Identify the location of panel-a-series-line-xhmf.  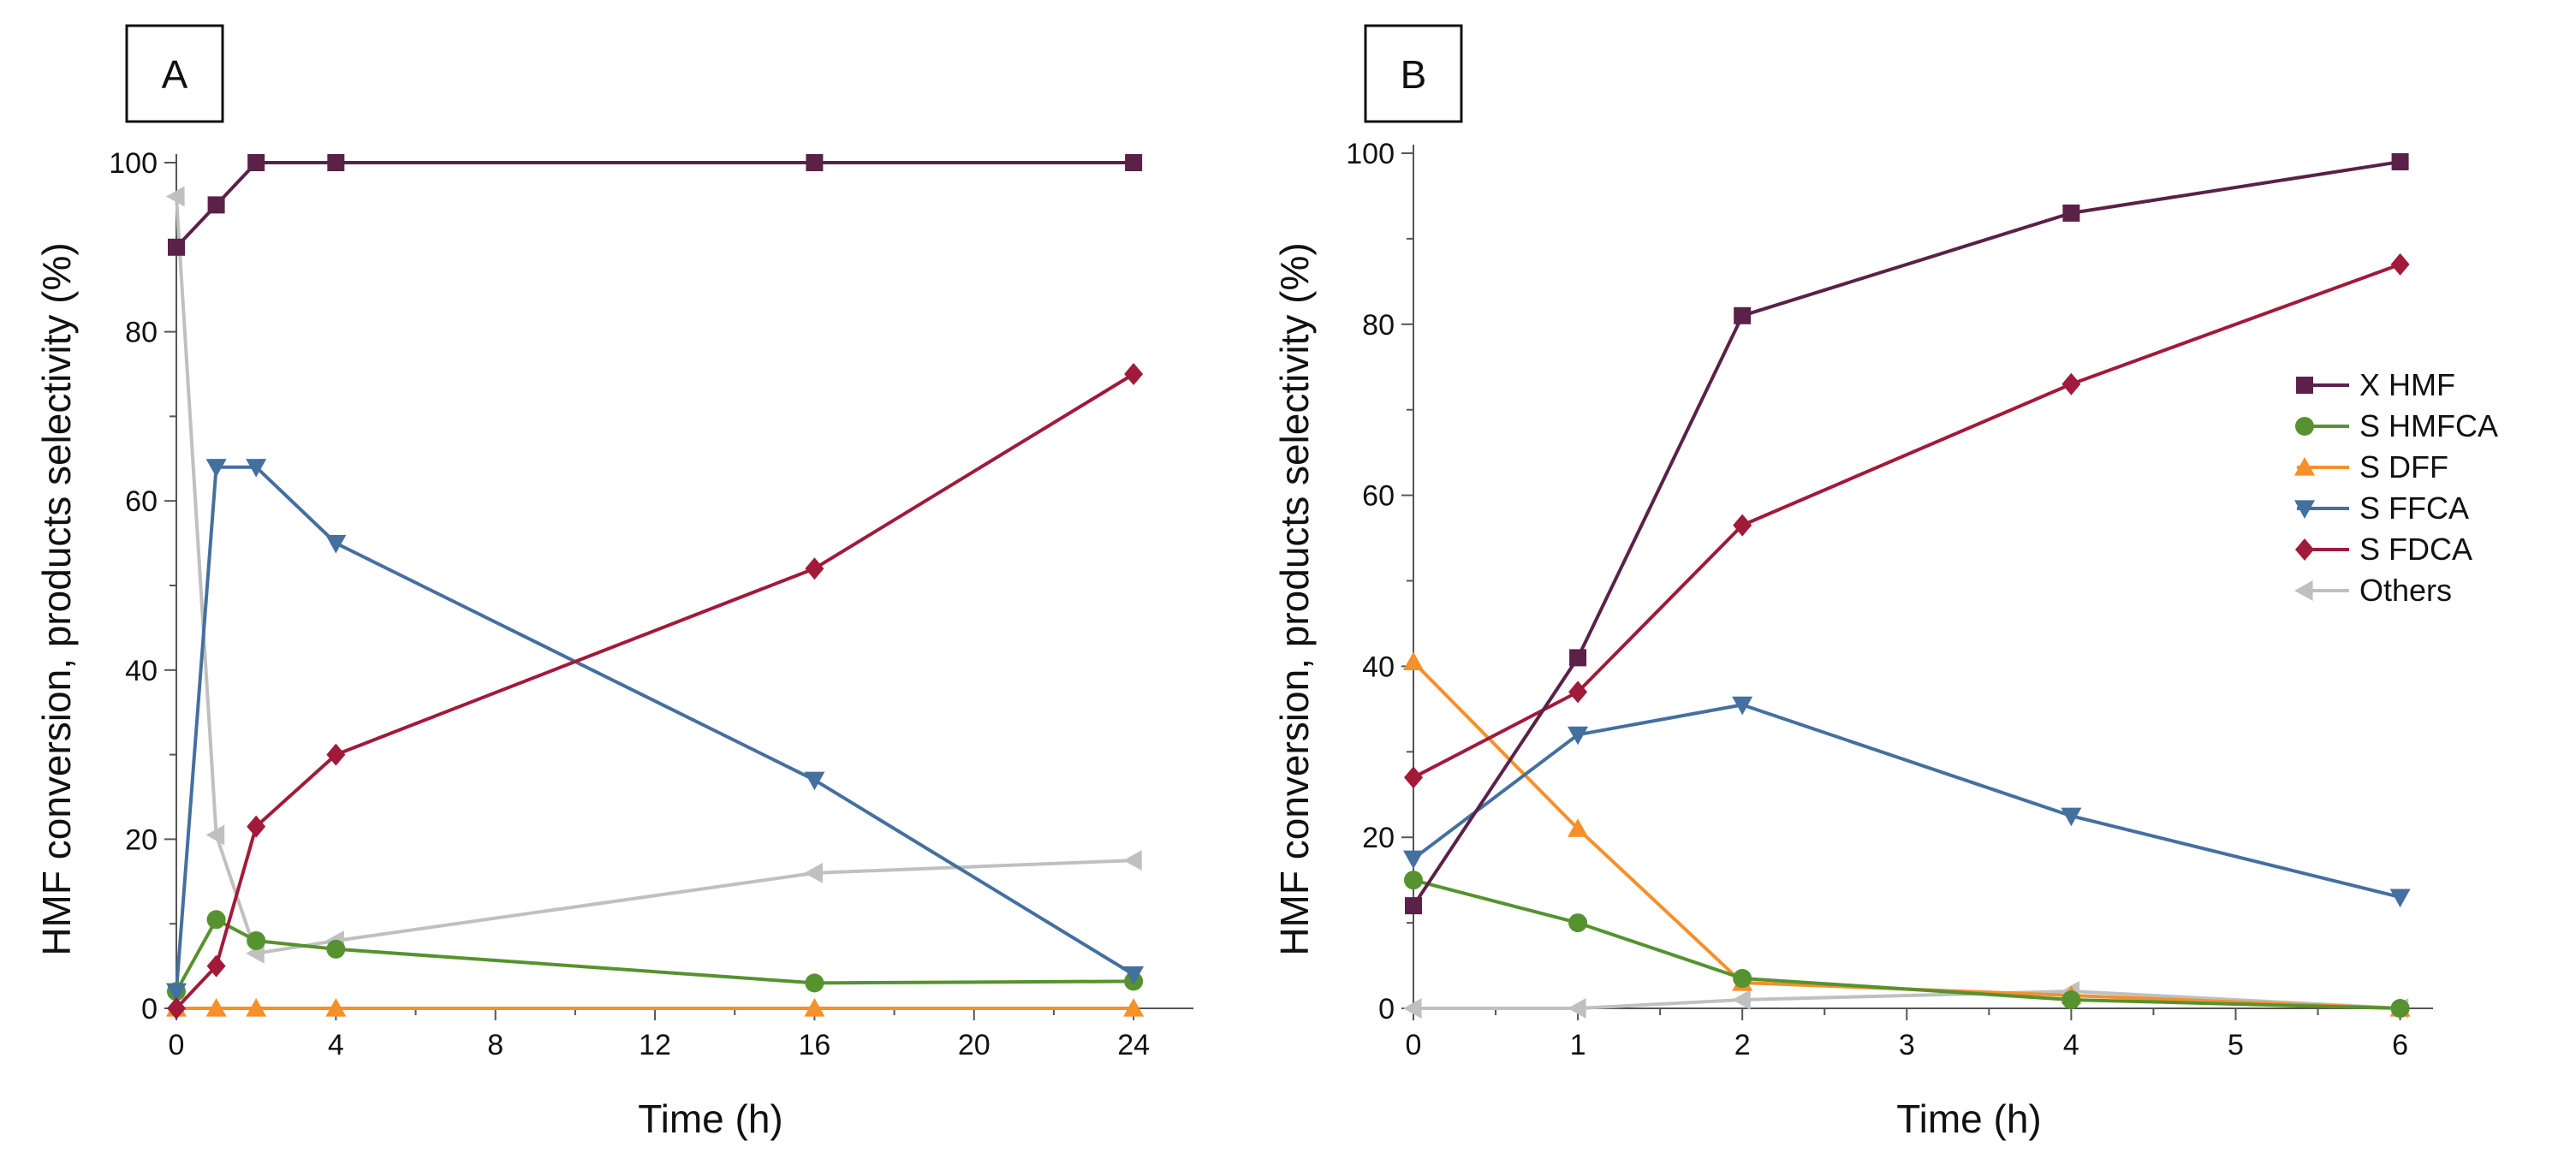
(655, 205).